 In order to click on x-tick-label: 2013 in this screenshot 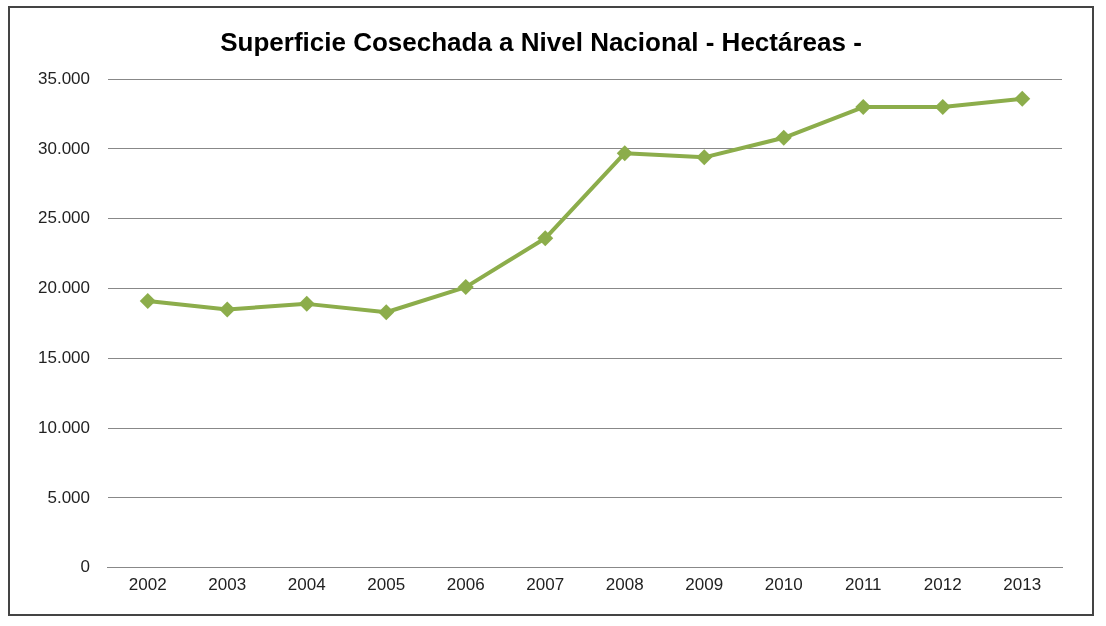, I will do `click(1022, 585)`.